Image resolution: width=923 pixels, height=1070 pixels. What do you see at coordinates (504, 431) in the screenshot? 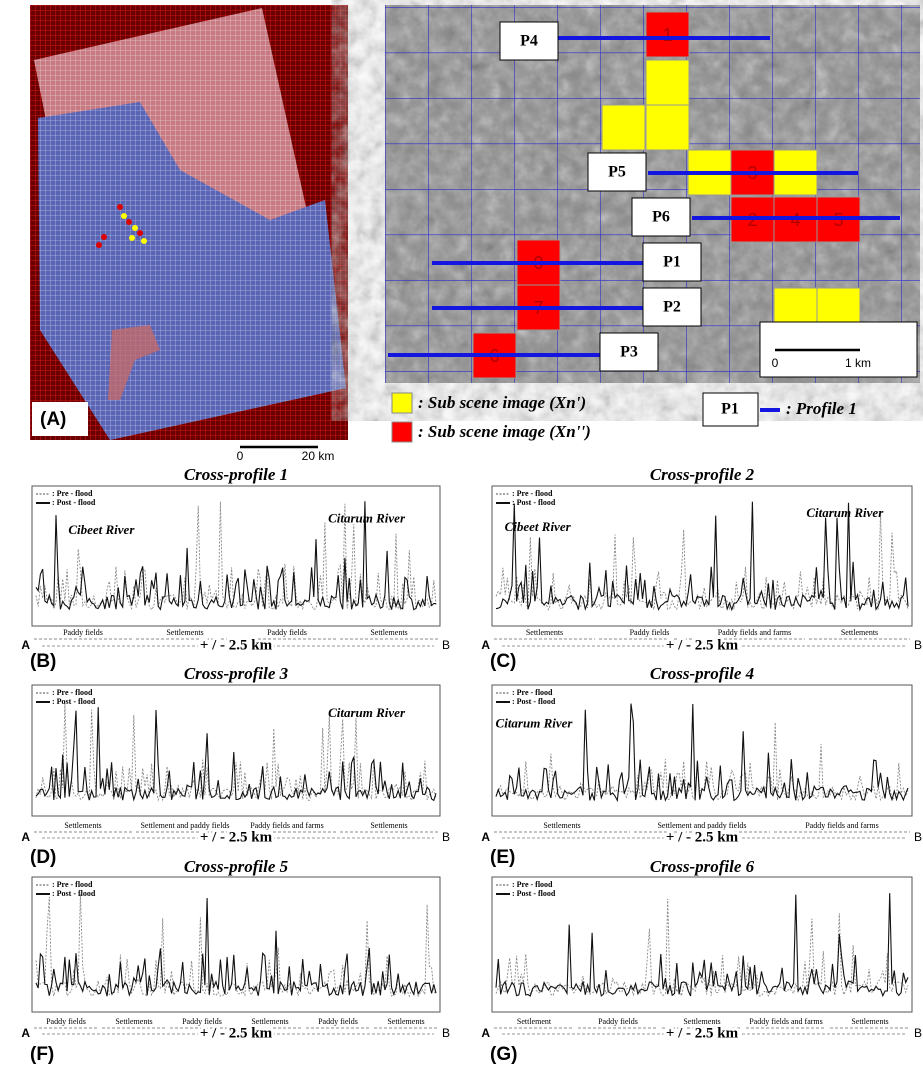
I see `legend-red-text: : Sub scene image (Xn'')` at bounding box center [504, 431].